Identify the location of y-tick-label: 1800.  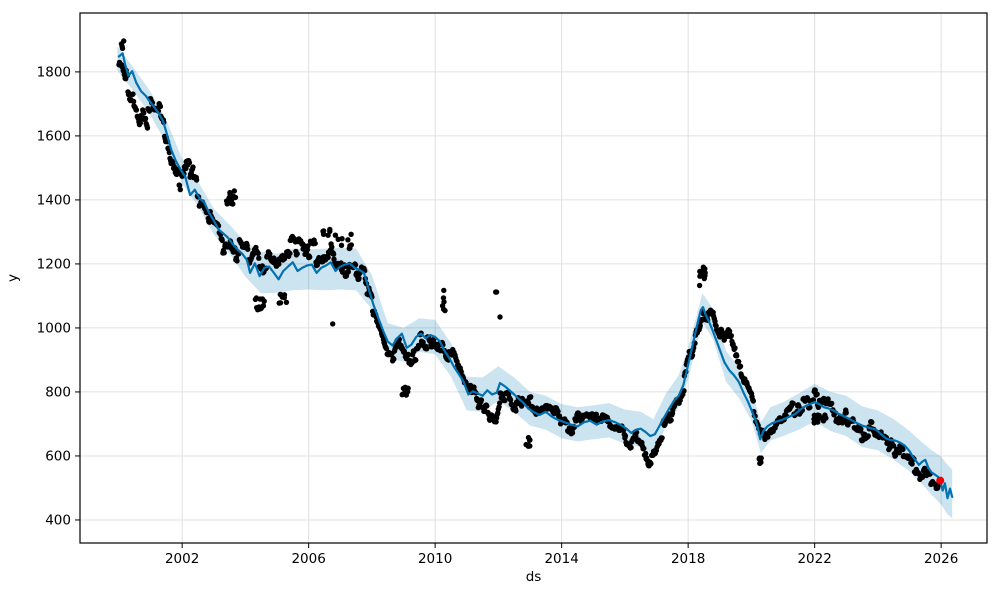
(54, 72).